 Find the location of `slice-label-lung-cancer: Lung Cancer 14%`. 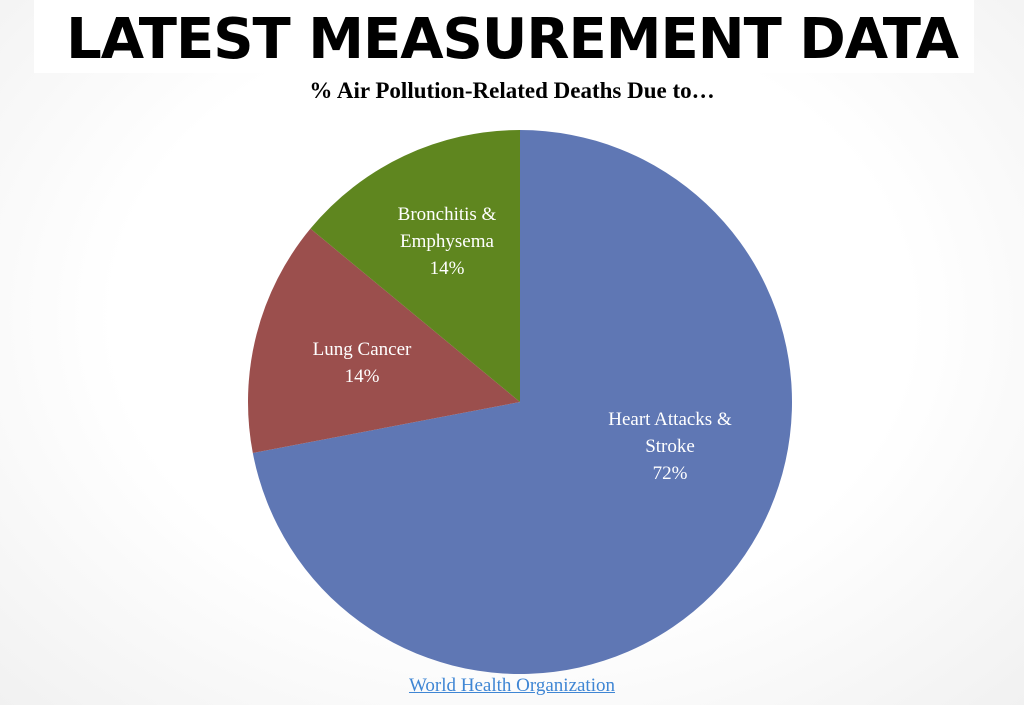

slice-label-lung-cancer: Lung Cancer 14% is located at coordinates (362, 363).